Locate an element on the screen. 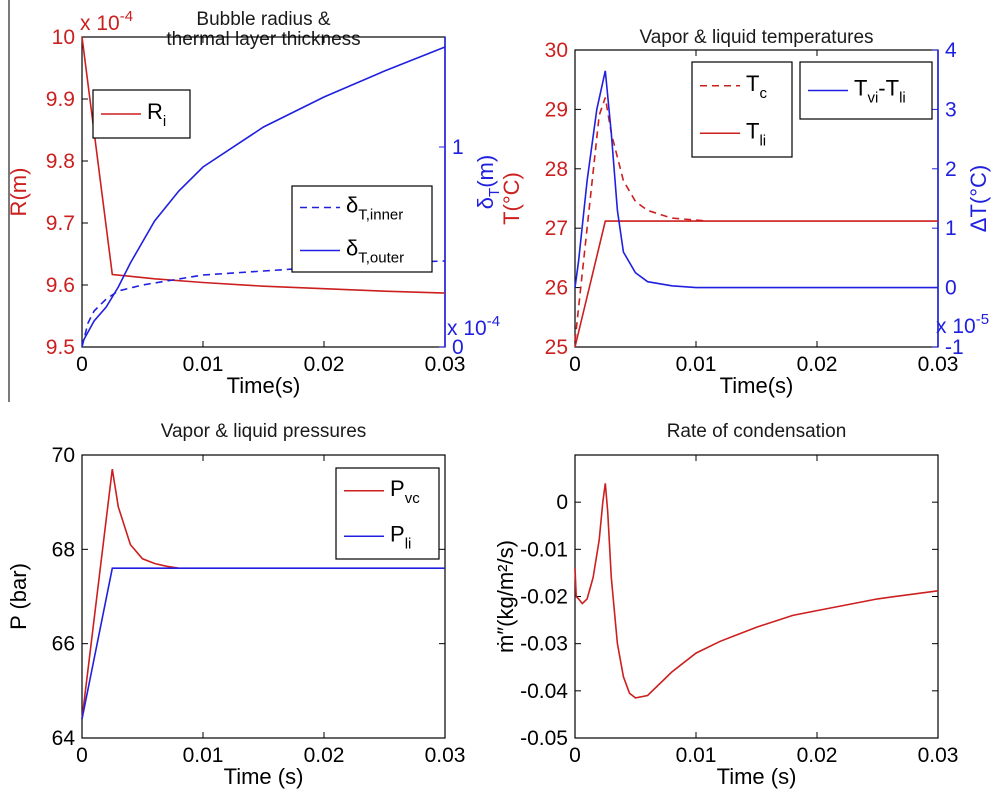  y-tick-label: 64 is located at coordinates (64, 738).